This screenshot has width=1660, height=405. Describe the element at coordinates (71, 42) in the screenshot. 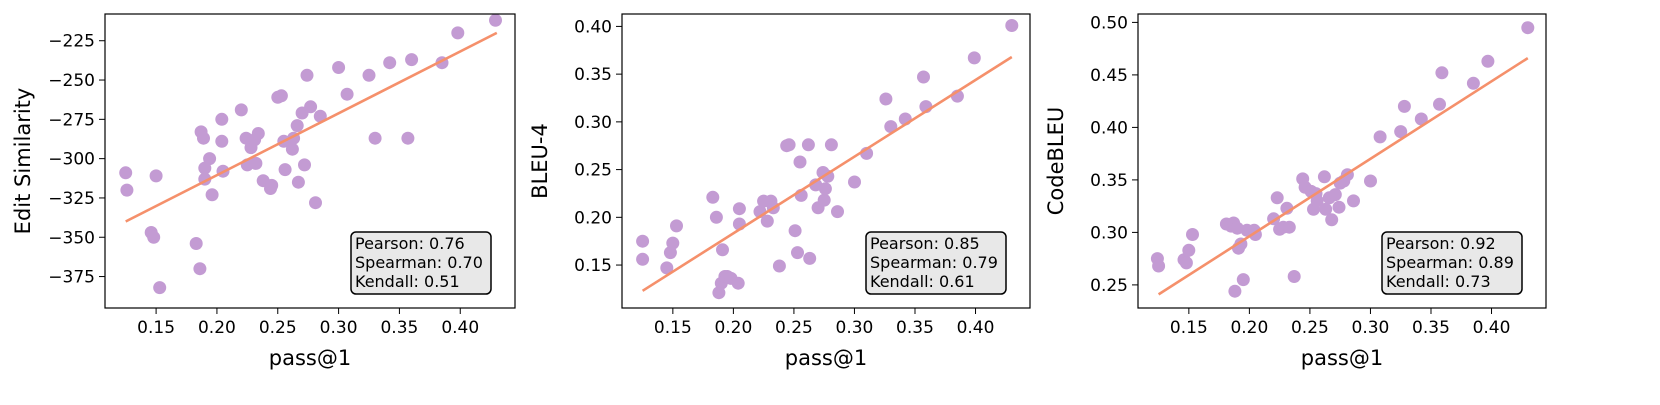

I see `y-tick-label: −225` at that location.